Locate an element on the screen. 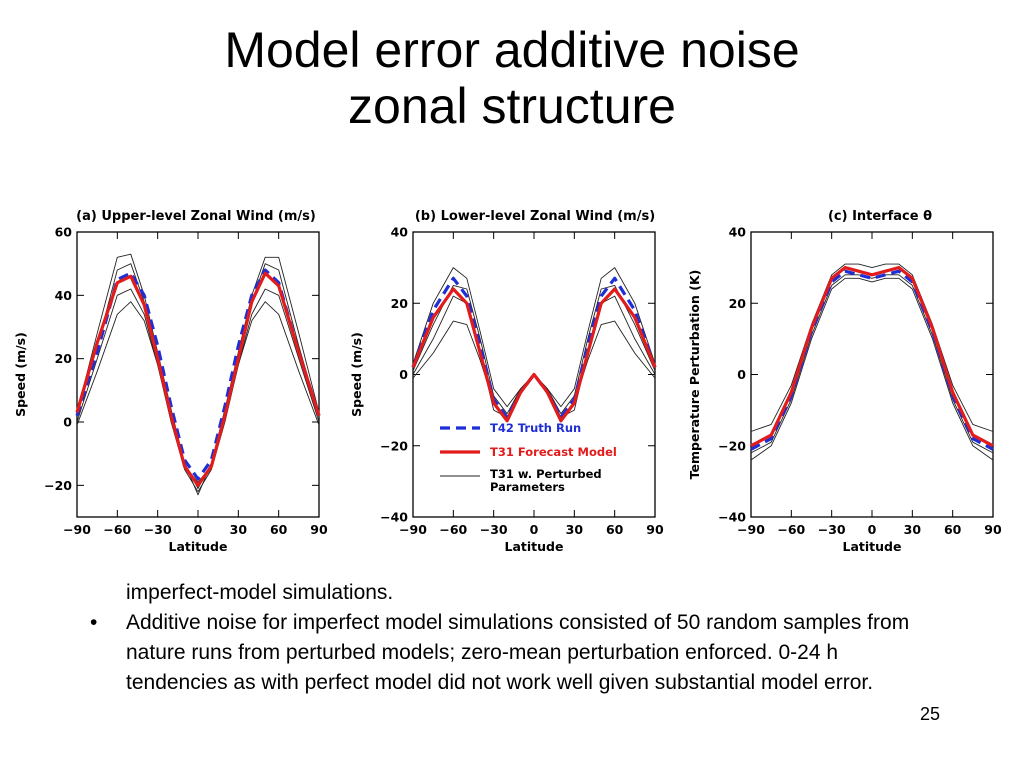  title-line-2: zonal structure is located at coordinates (512, 106).